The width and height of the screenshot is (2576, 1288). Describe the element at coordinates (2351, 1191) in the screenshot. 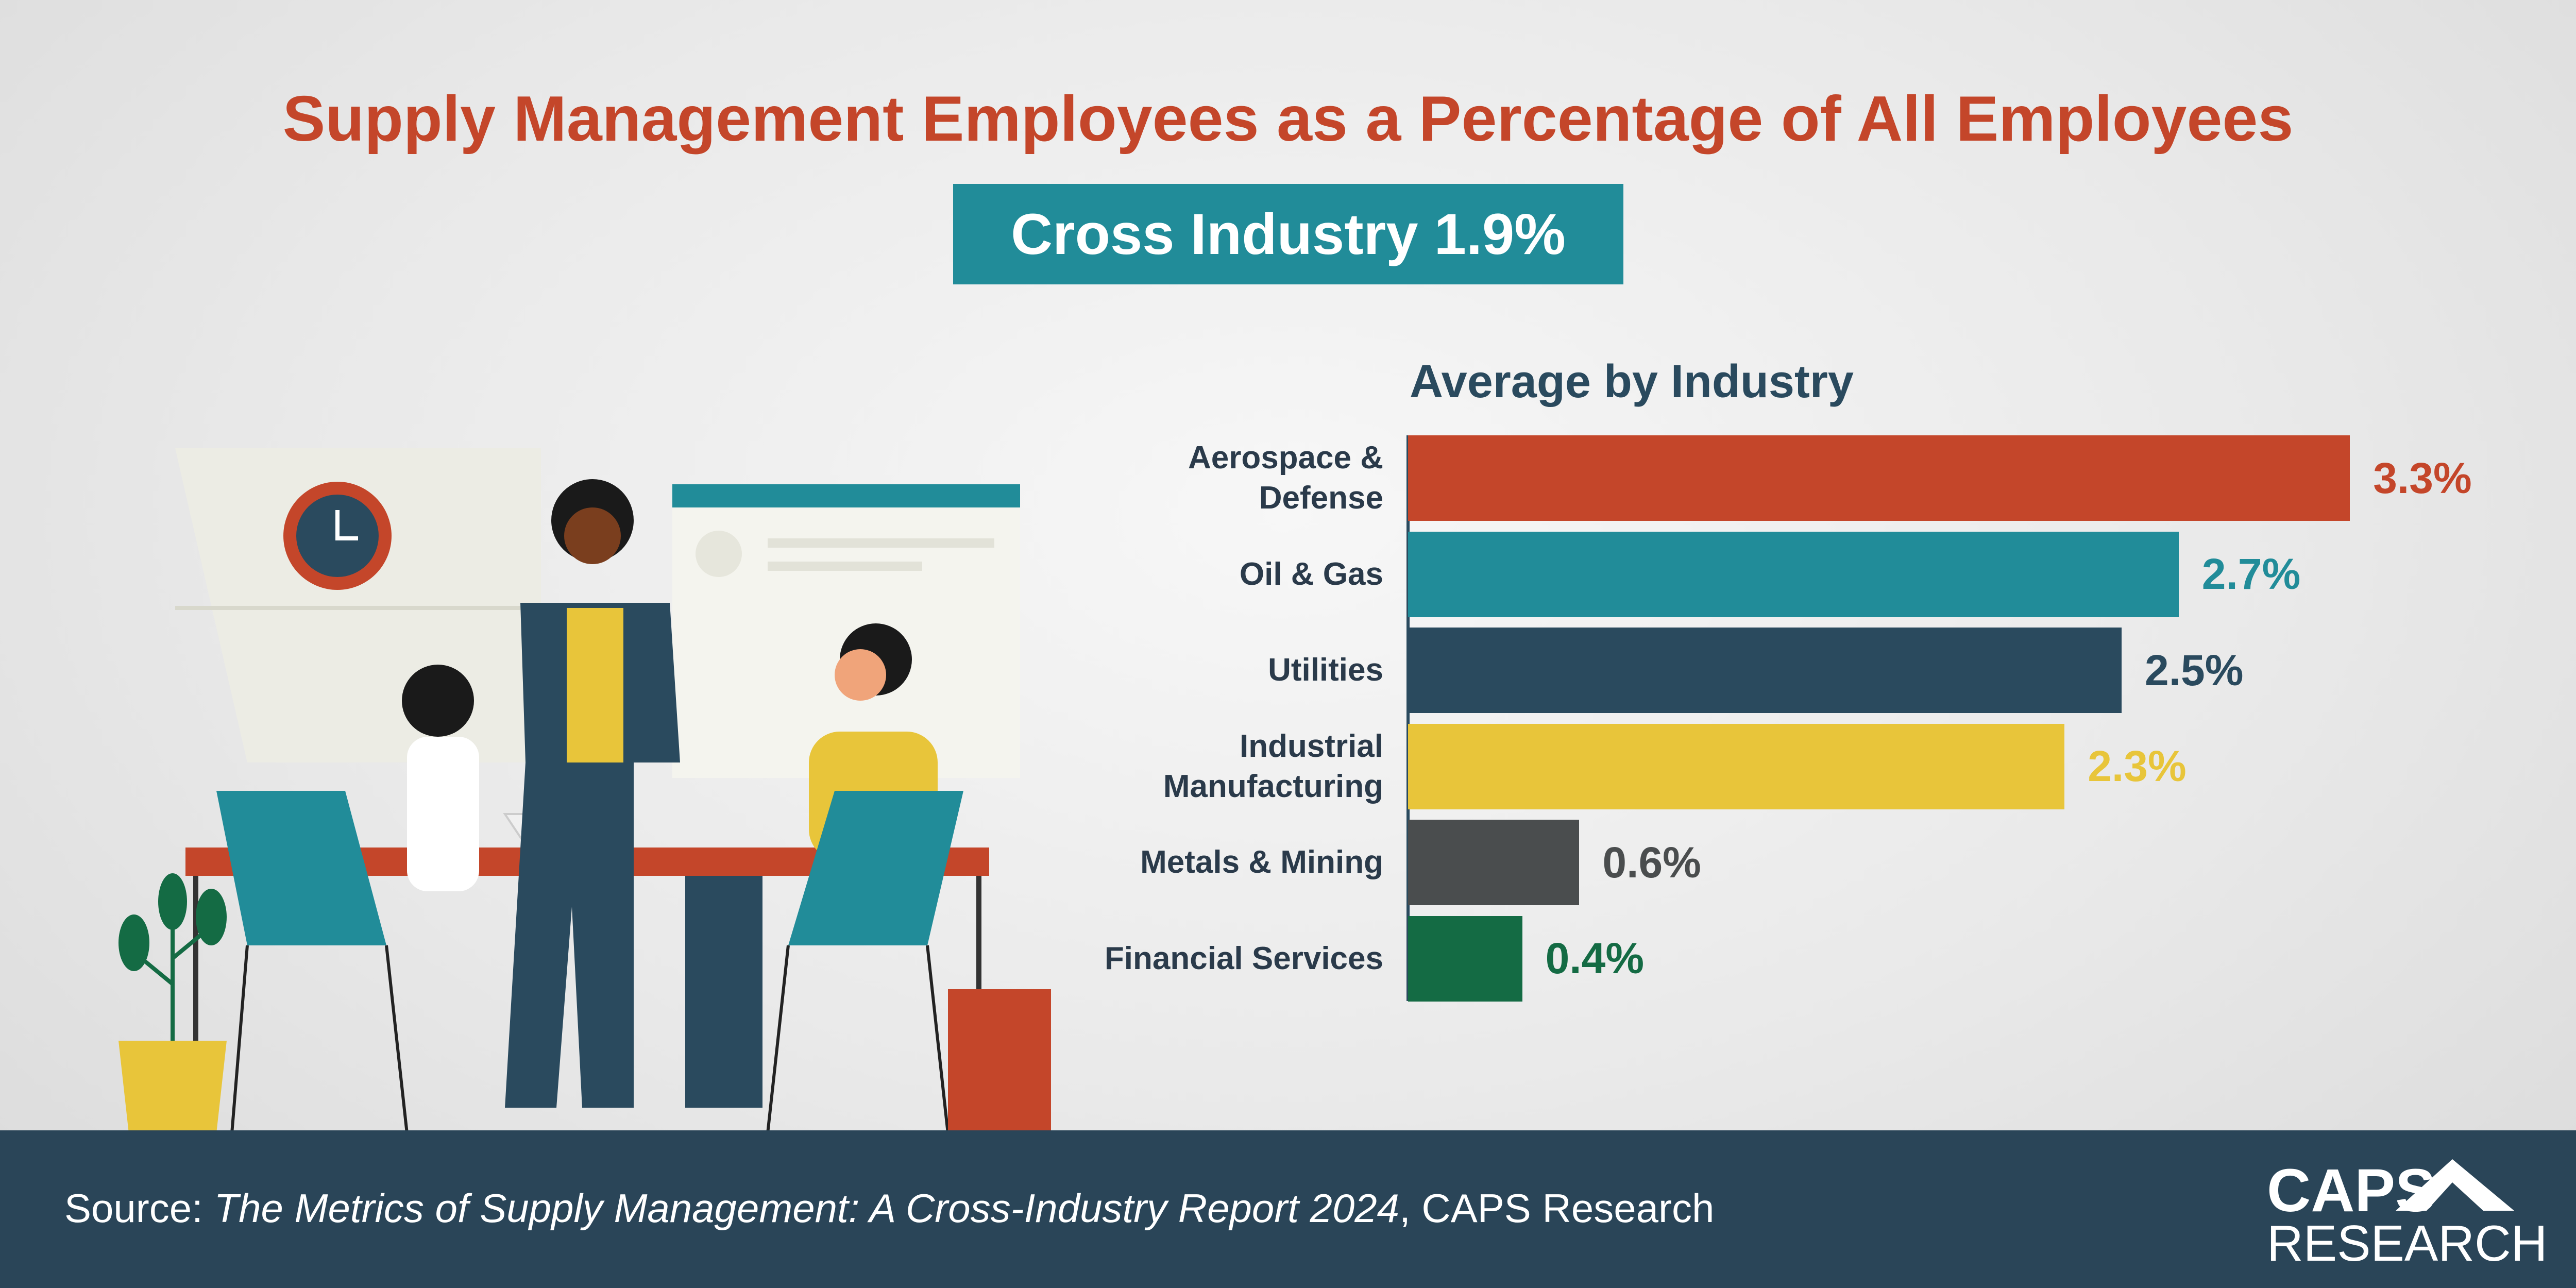

I see `logo-top: CAPS` at that location.